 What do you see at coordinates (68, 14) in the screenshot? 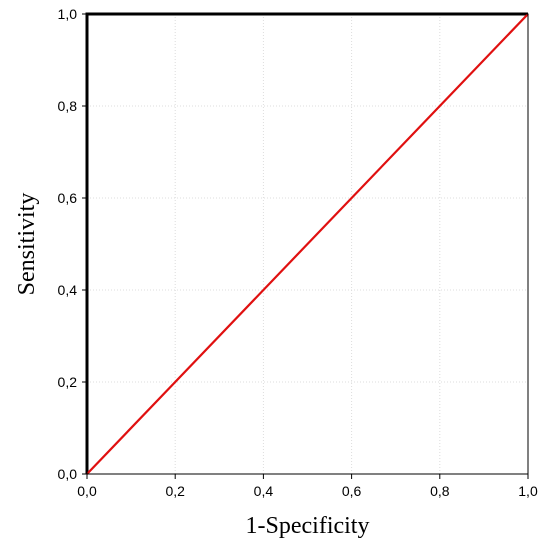
I see `y-tick-label: 1,0` at bounding box center [68, 14].